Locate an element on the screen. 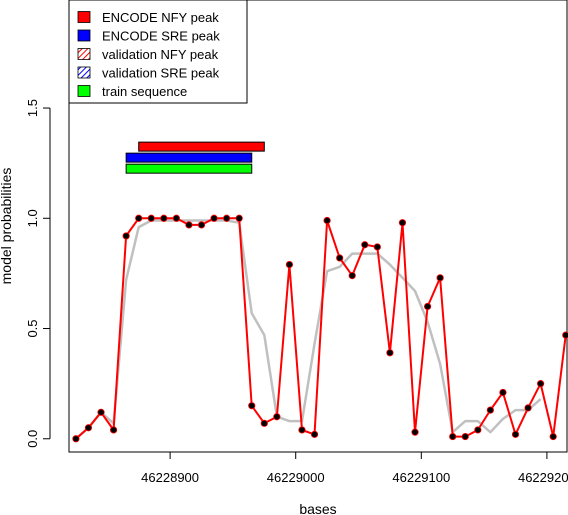  peak-regions is located at coordinates (195, 157).